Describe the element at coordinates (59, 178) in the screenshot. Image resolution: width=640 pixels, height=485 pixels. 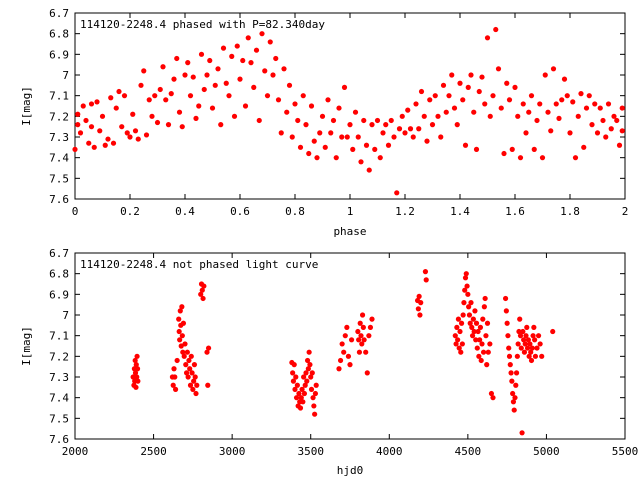
I see `phased-y-tick-label: 7.5` at that location.